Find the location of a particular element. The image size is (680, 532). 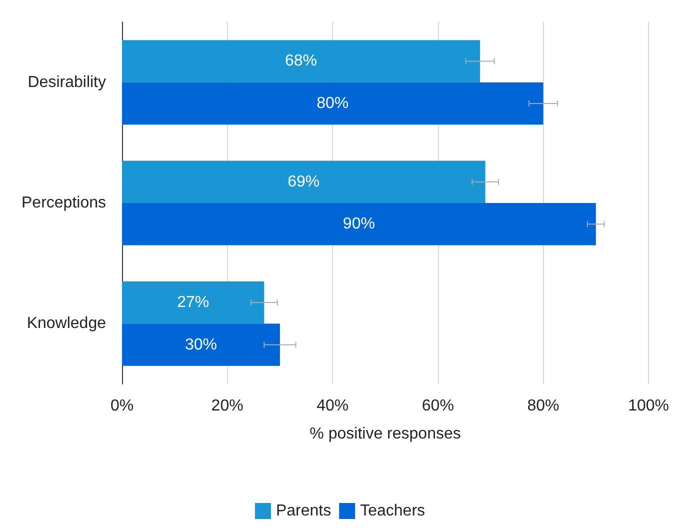

data-label: 69% is located at coordinates (304, 181).